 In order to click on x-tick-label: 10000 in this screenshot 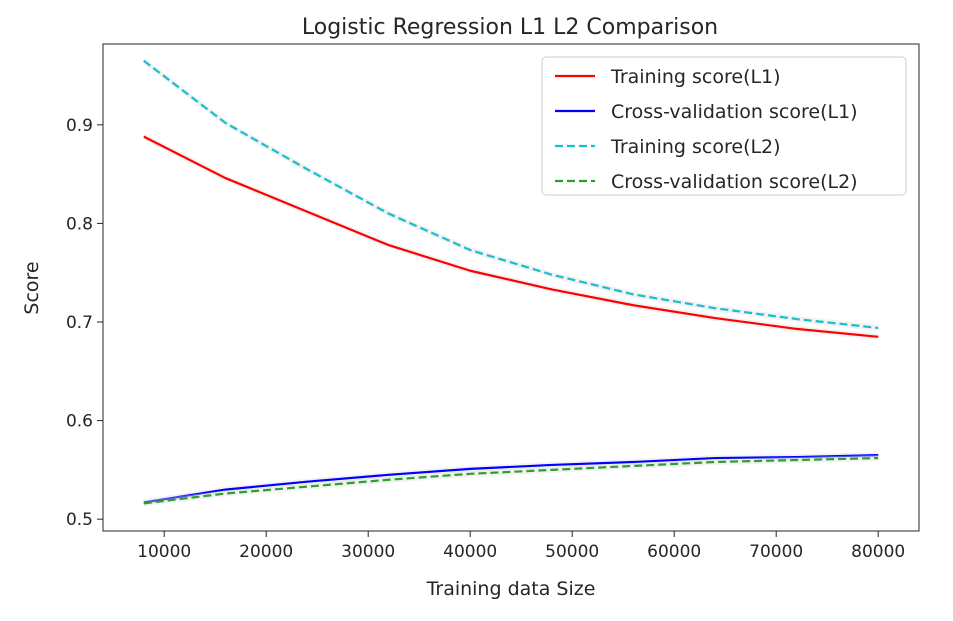, I will do `click(164, 552)`.